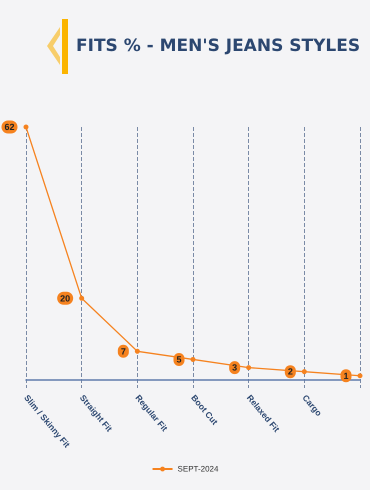 This screenshot has height=490, width=370. Describe the element at coordinates (218, 46) in the screenshot. I see `chart-title: FITS % - MEN'S JEANS STYLES` at that location.